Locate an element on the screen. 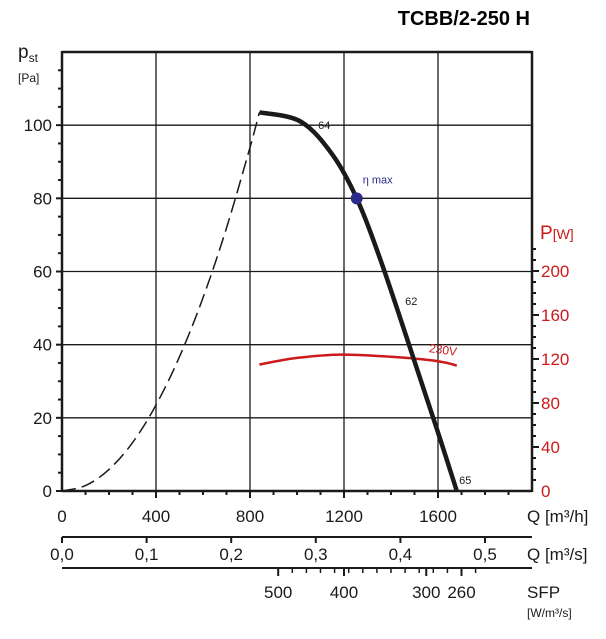  y2-tick-label: 80 is located at coordinates (550, 403).